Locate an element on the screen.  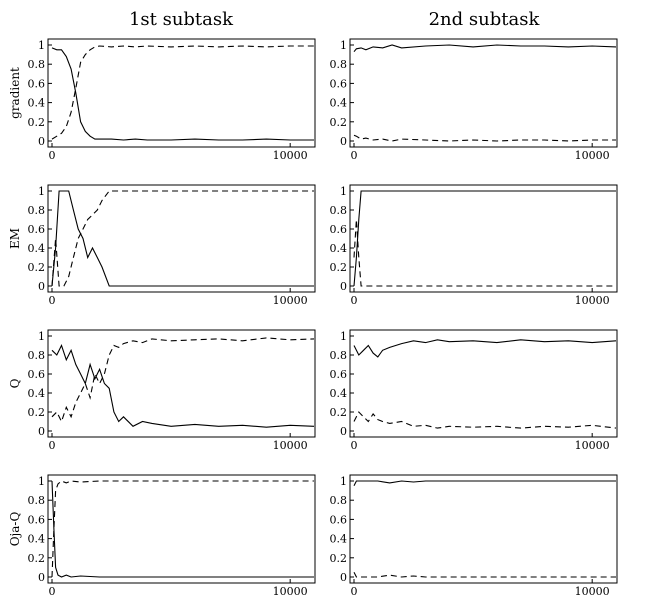
panel-gradient-2nd: 0 0.2 0.4 0.6 0.8 1 0 10000 is located at coordinates (474, 100).